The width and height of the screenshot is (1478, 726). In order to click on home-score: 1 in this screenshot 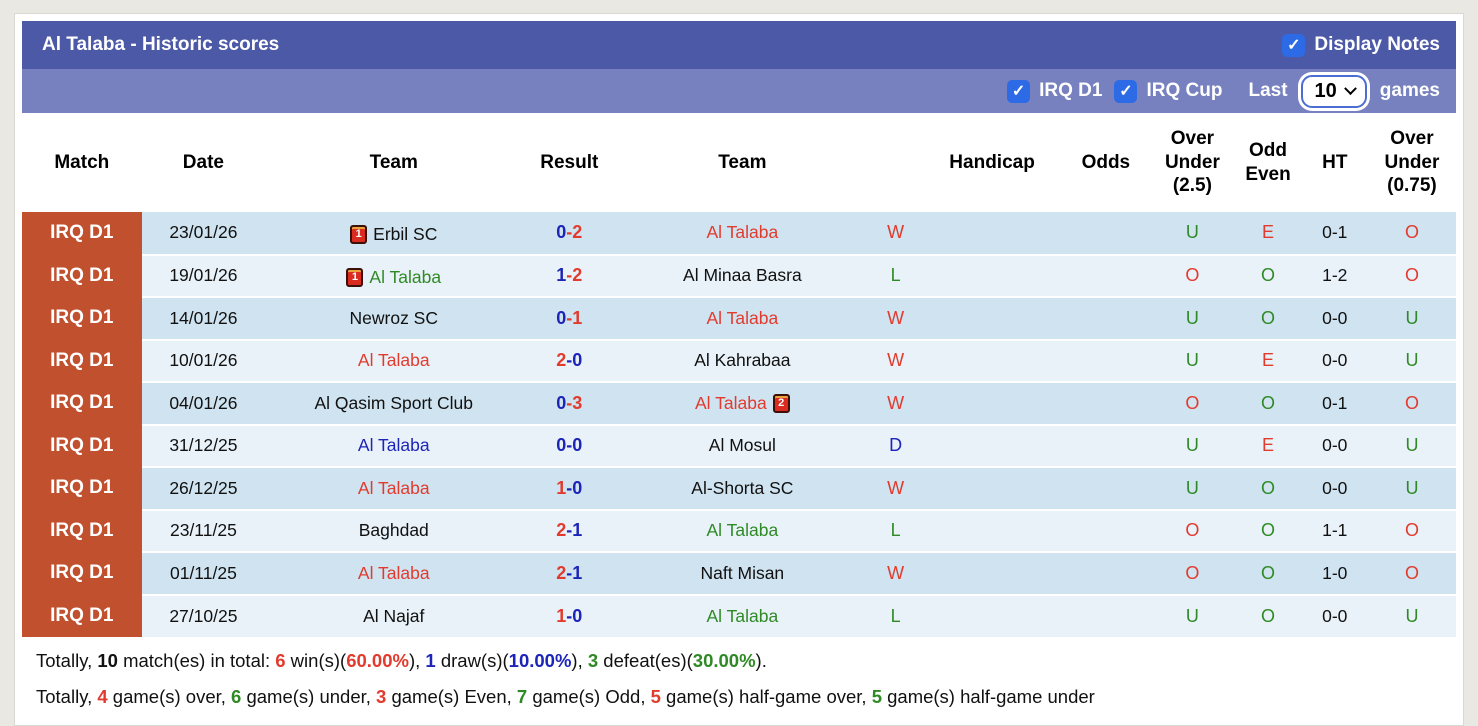, I will do `click(561, 275)`.